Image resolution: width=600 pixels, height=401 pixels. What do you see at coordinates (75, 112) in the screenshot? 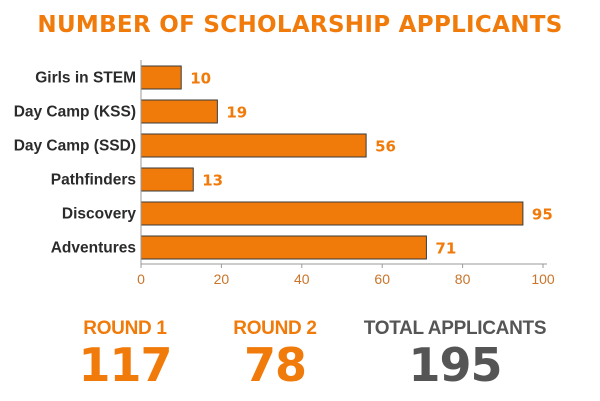
I see `category-label: Day Camp (KSS)` at bounding box center [75, 112].